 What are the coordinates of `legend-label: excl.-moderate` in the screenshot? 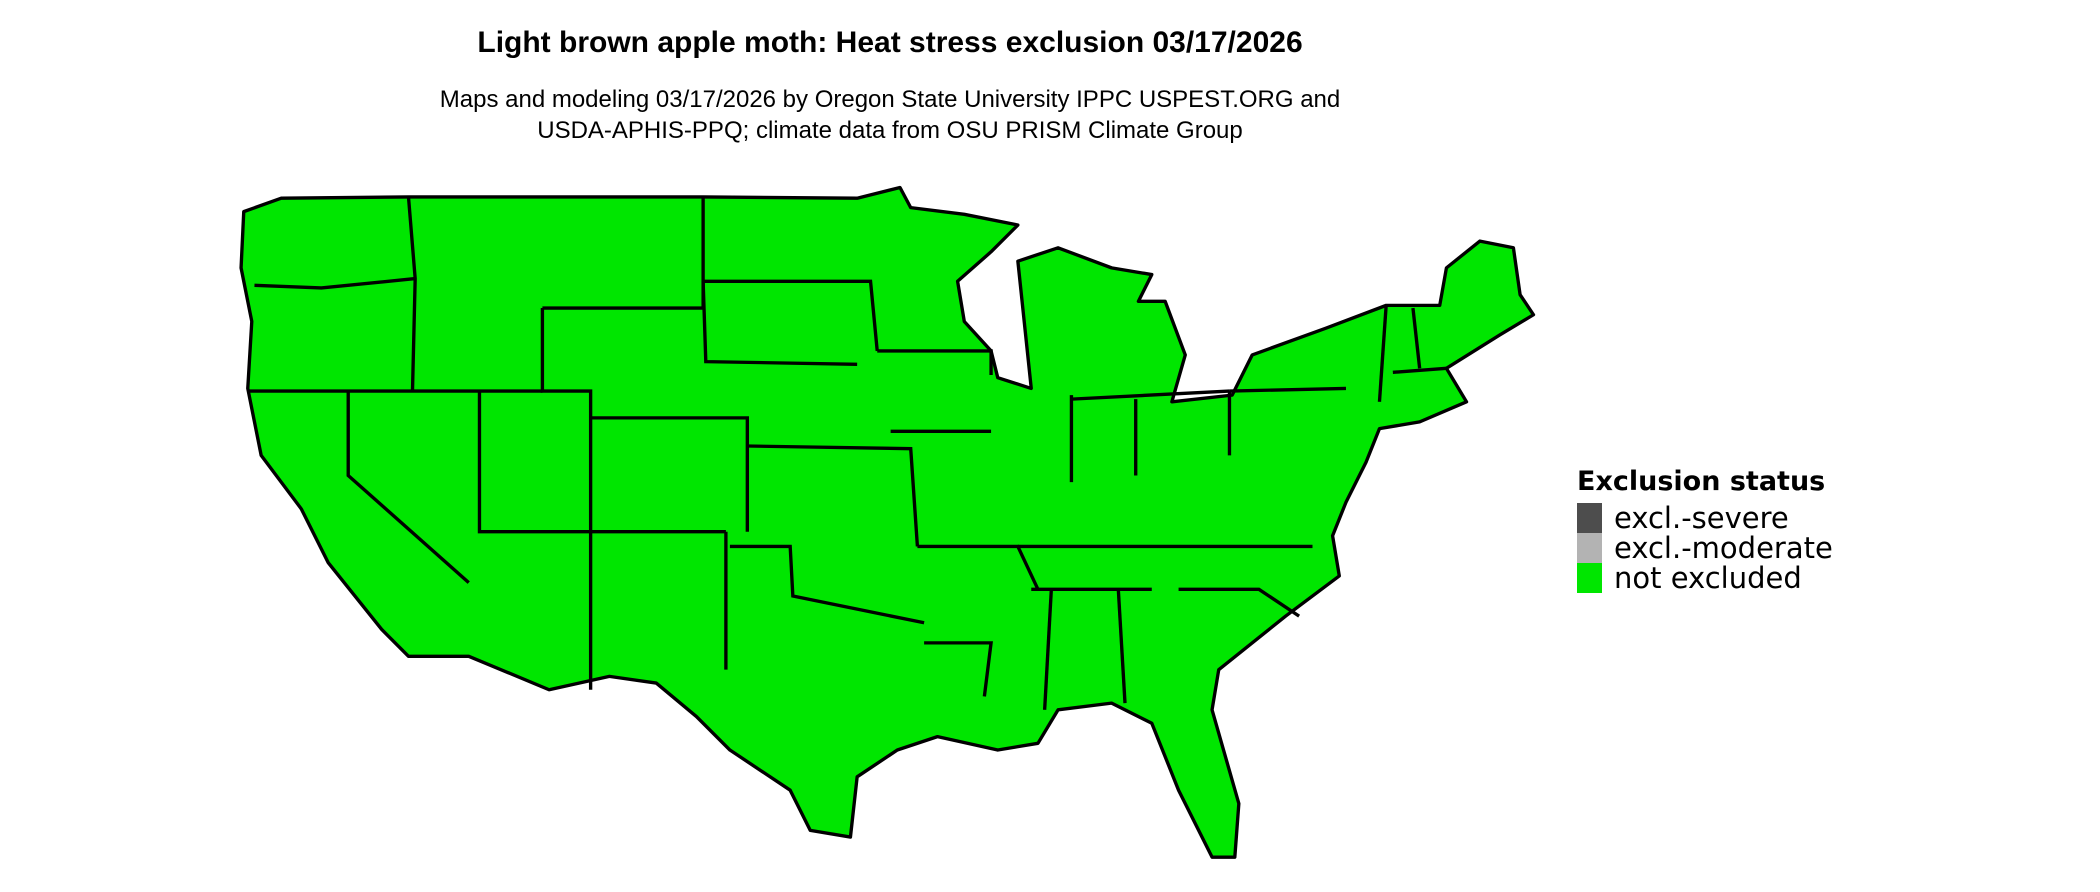 It's located at (1723, 548).